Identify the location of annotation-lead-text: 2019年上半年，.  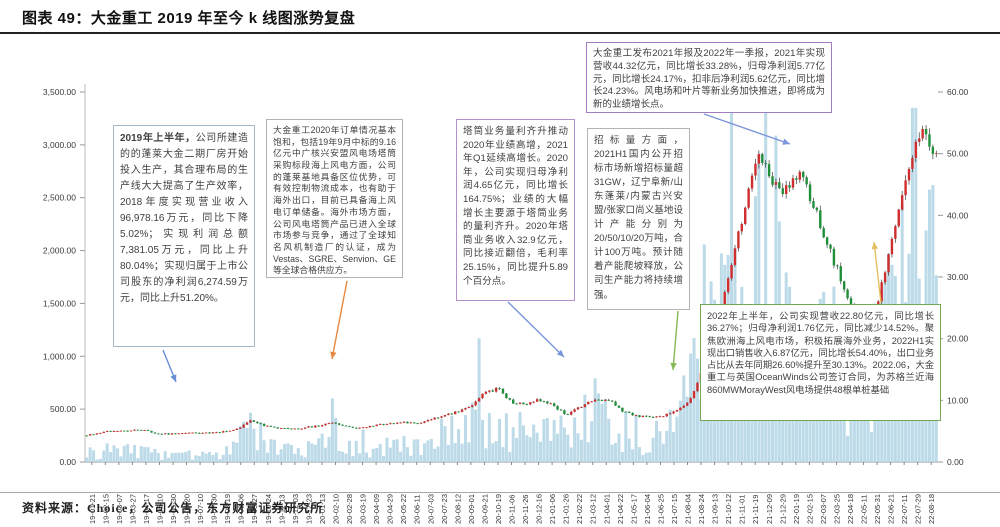
(158, 138).